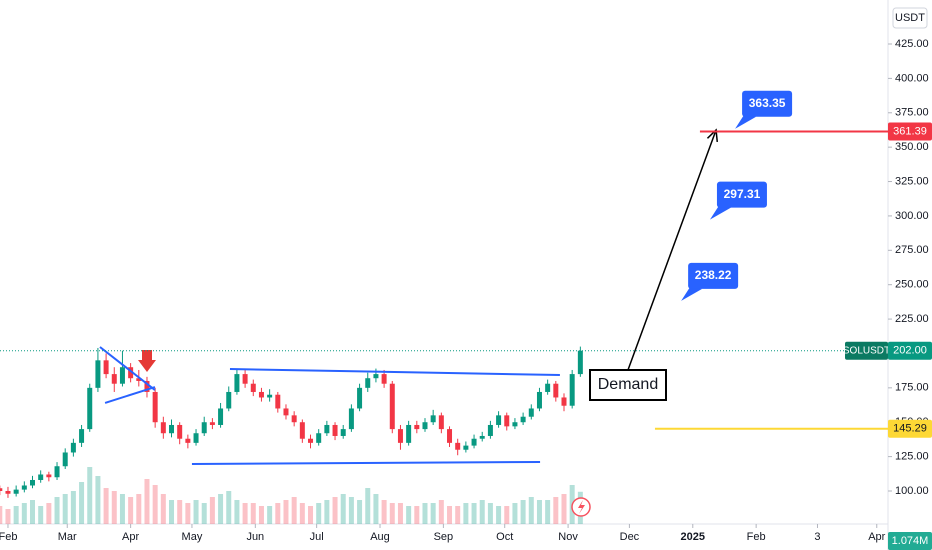  What do you see at coordinates (568, 537) in the screenshot?
I see `x-tick-label: Nov` at bounding box center [568, 537].